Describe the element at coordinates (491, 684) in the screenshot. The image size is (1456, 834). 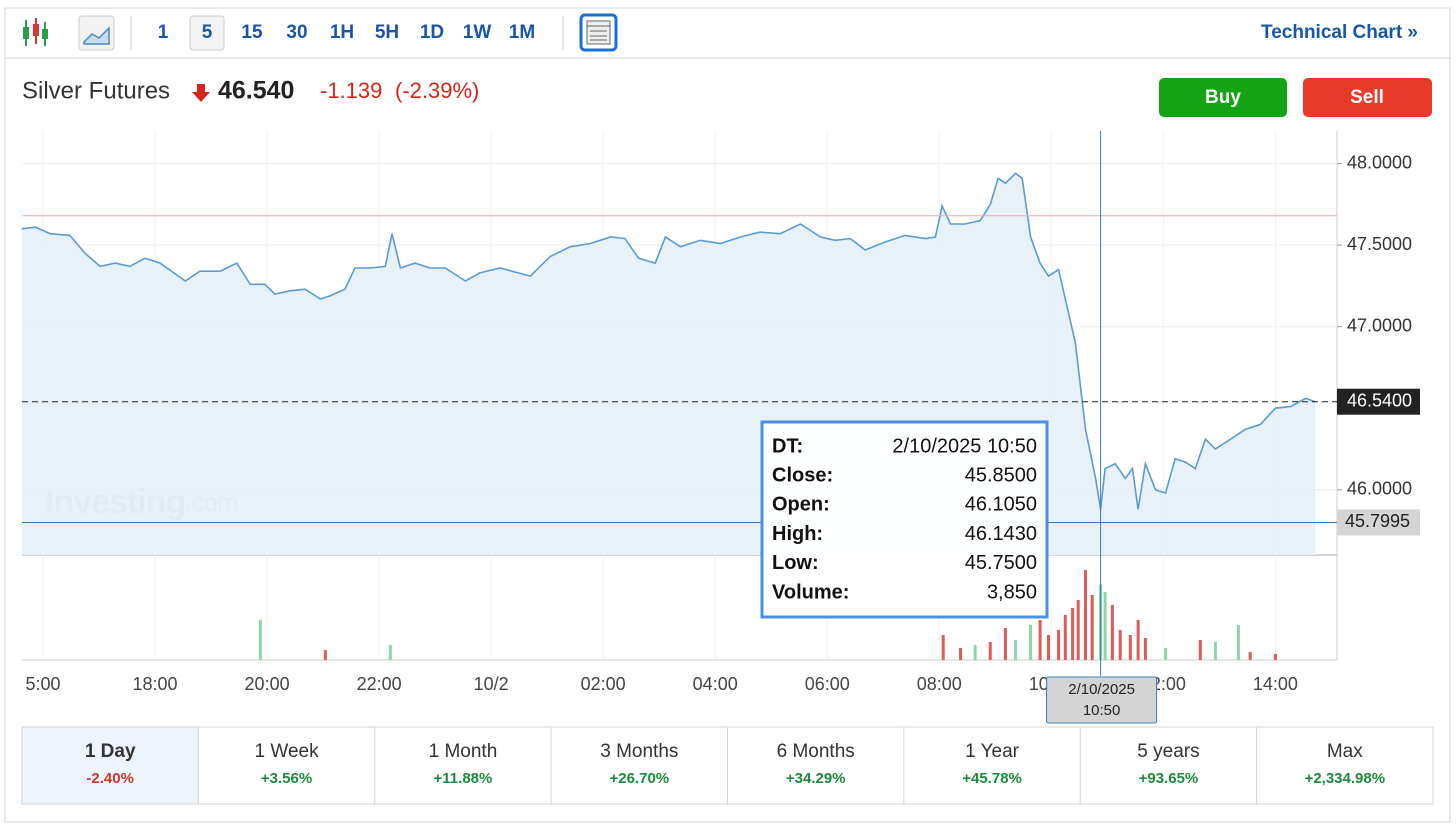
I see `x-tick-label: 10/2` at that location.